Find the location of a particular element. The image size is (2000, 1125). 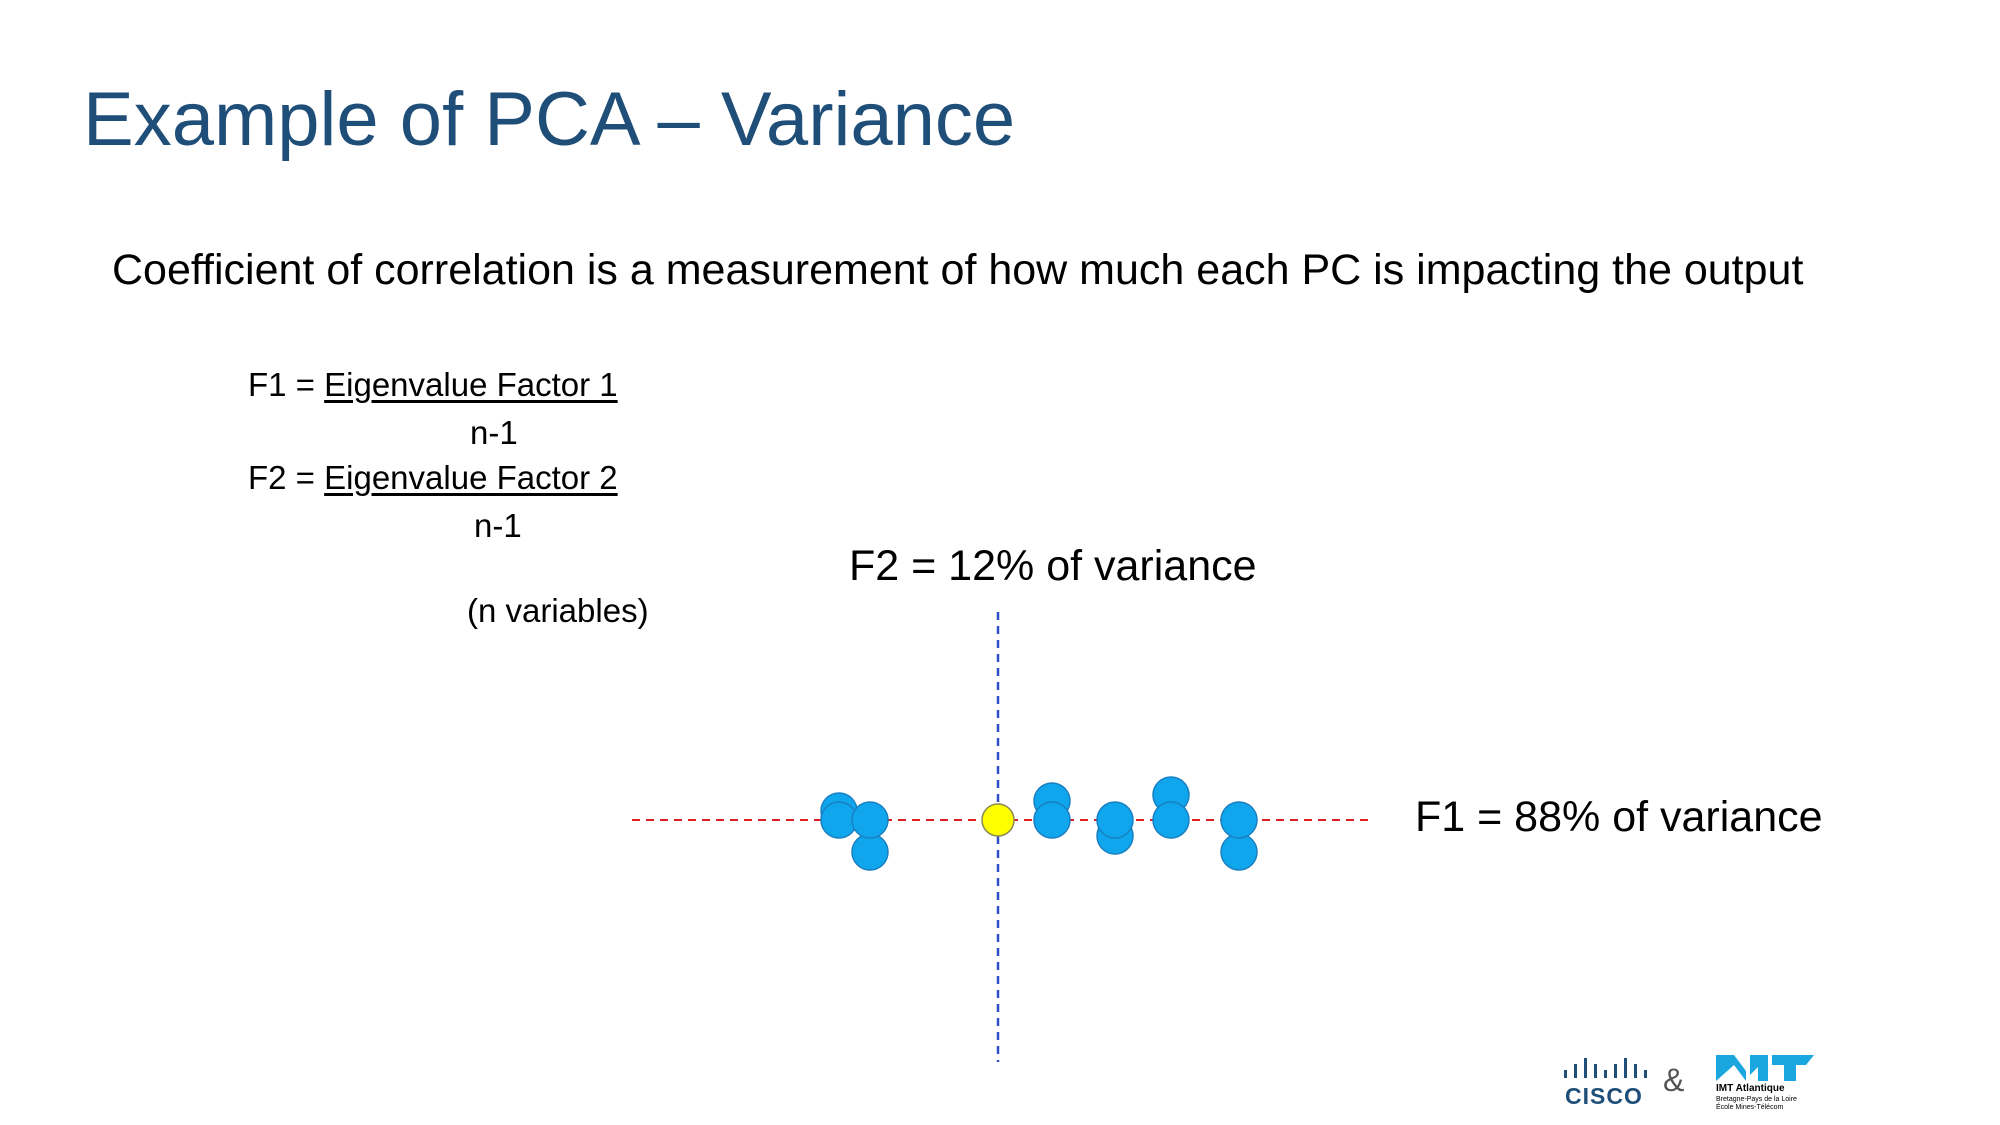

n-variables-note: (n variables) is located at coordinates (558, 610).